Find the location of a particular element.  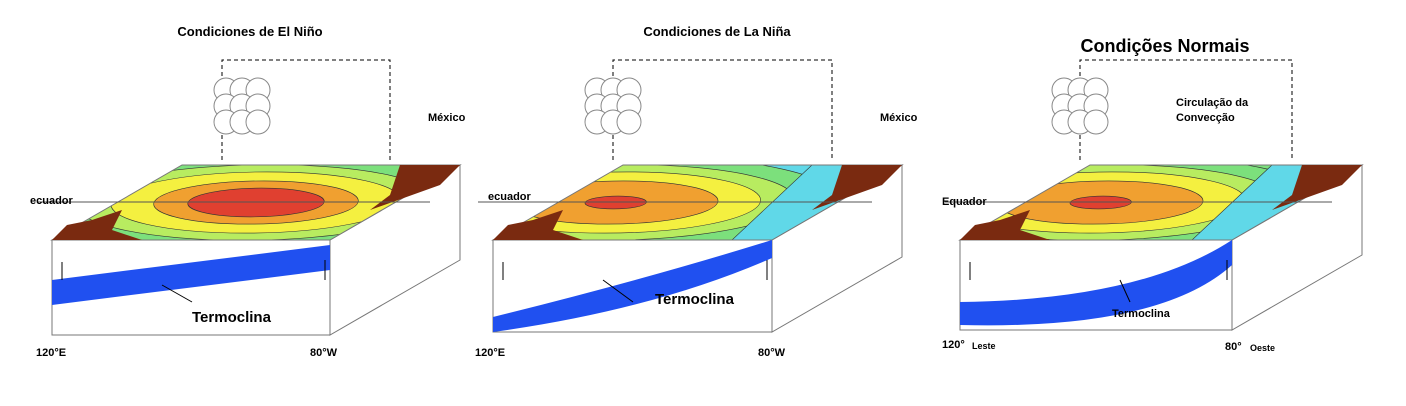

circulation-label: Circulação da is located at coordinates (1212, 103).